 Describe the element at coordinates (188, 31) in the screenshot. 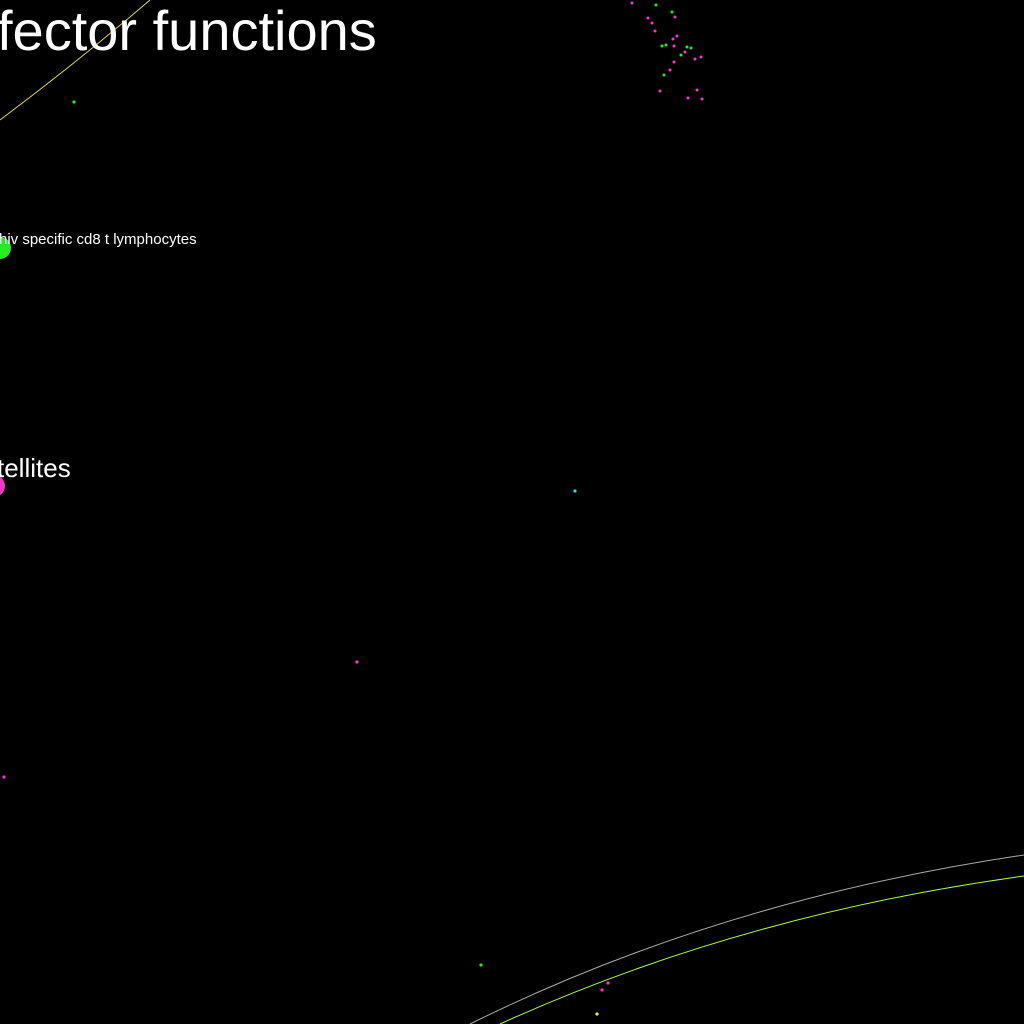

I see `node-label-large: fector functions` at that location.